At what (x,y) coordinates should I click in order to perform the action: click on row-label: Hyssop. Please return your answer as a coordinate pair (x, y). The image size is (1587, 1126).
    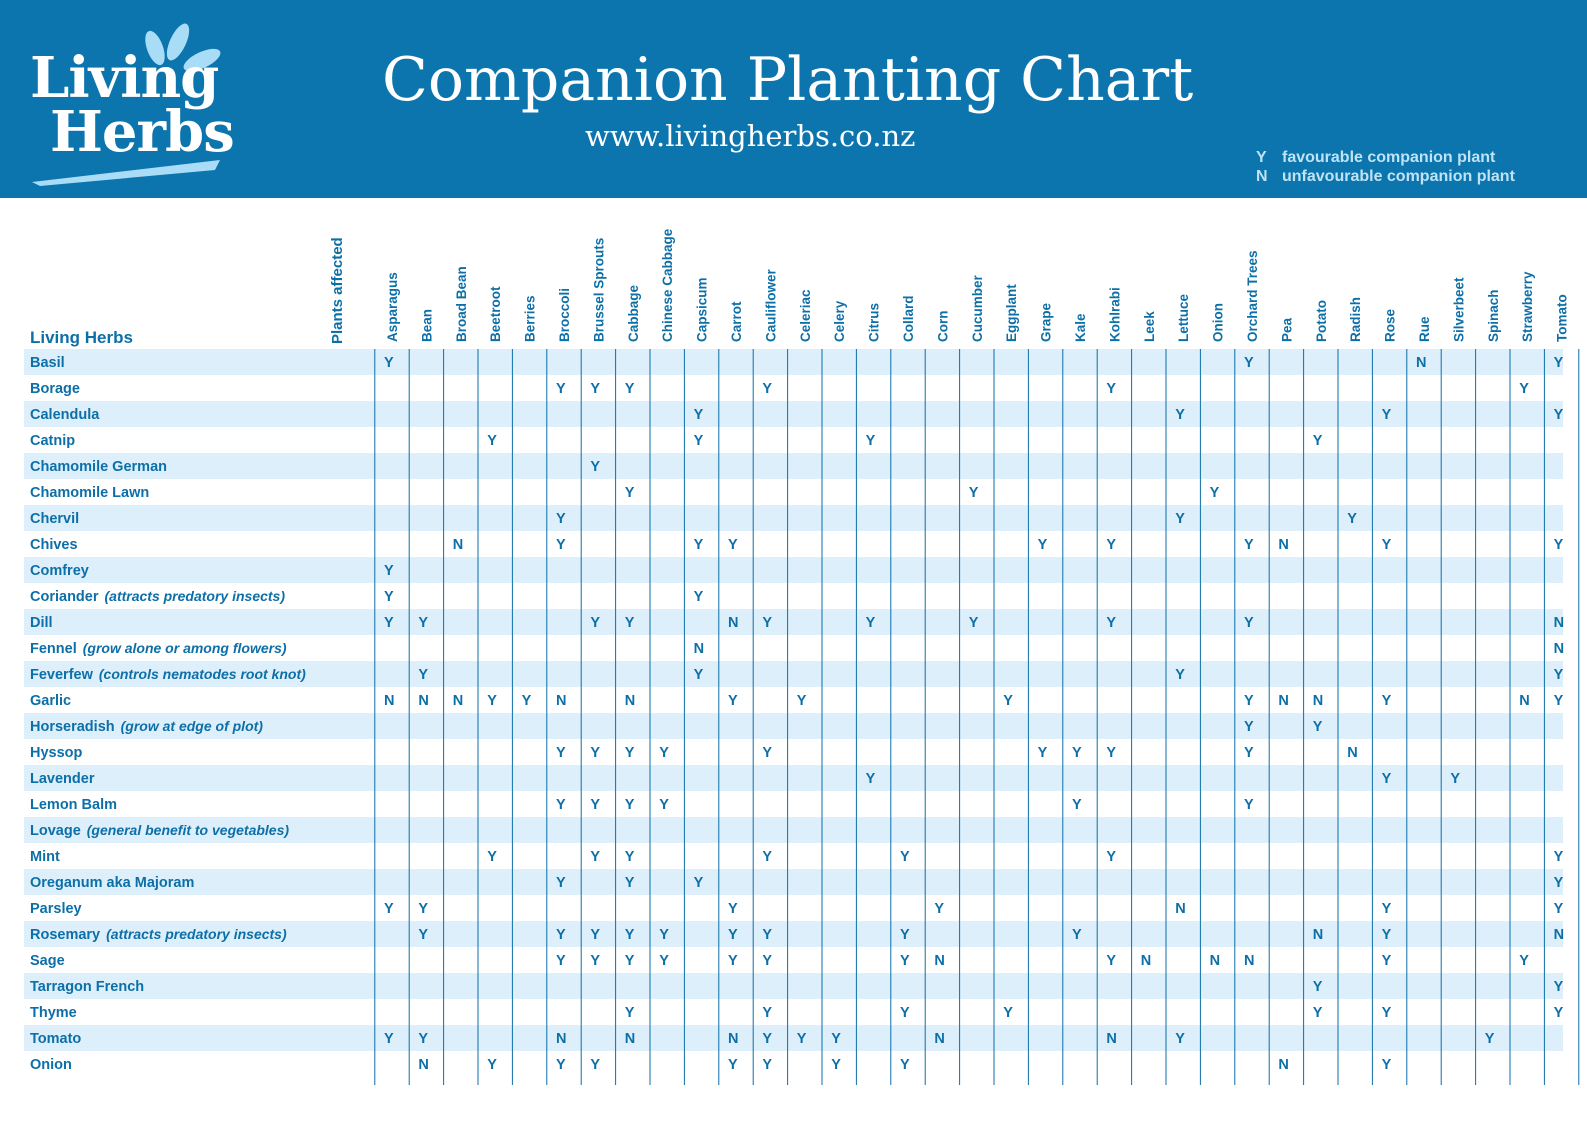
    Looking at the image, I should click on (56, 753).